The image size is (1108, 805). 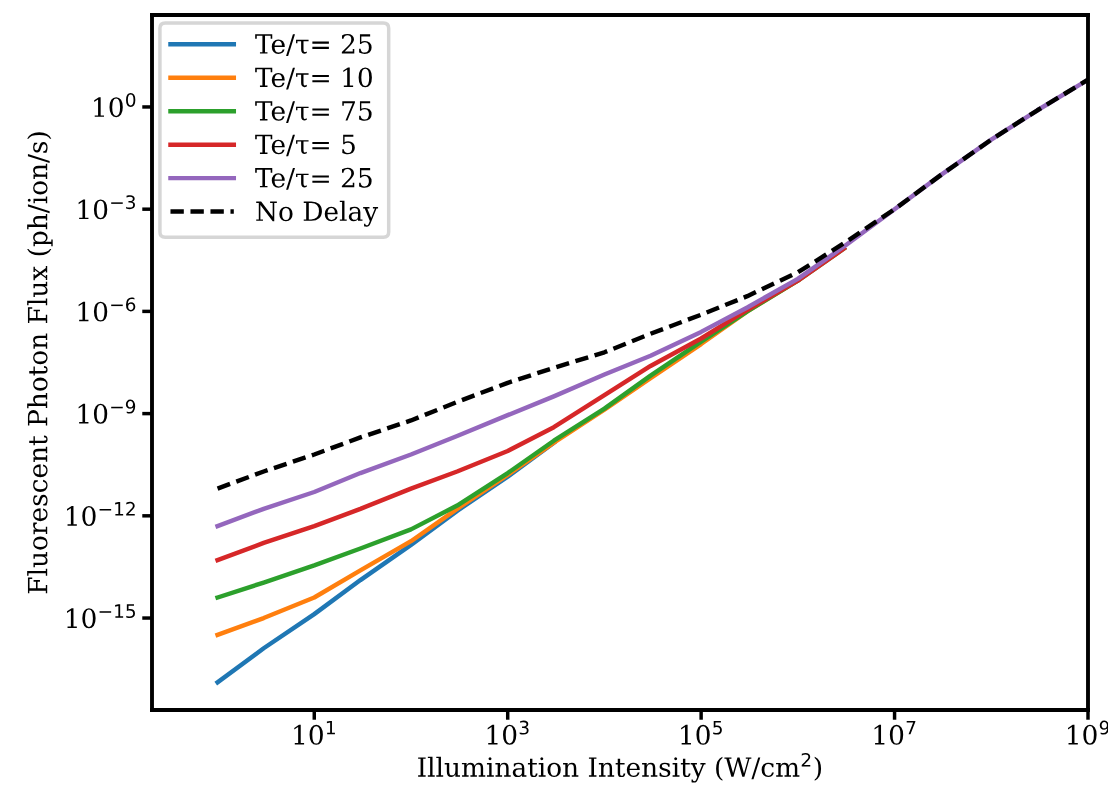 I want to click on y-tick-label: 10$^{−3}$, so click(x=106, y=207).